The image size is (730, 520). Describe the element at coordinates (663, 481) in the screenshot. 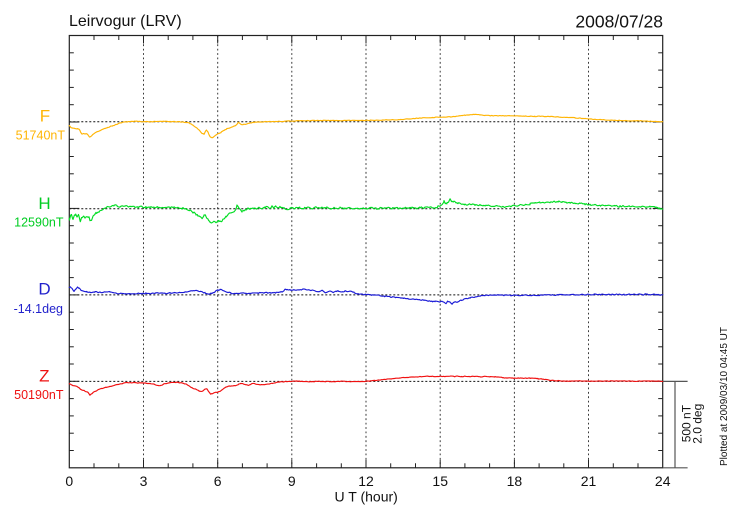

I see `svg-text: 24` at that location.